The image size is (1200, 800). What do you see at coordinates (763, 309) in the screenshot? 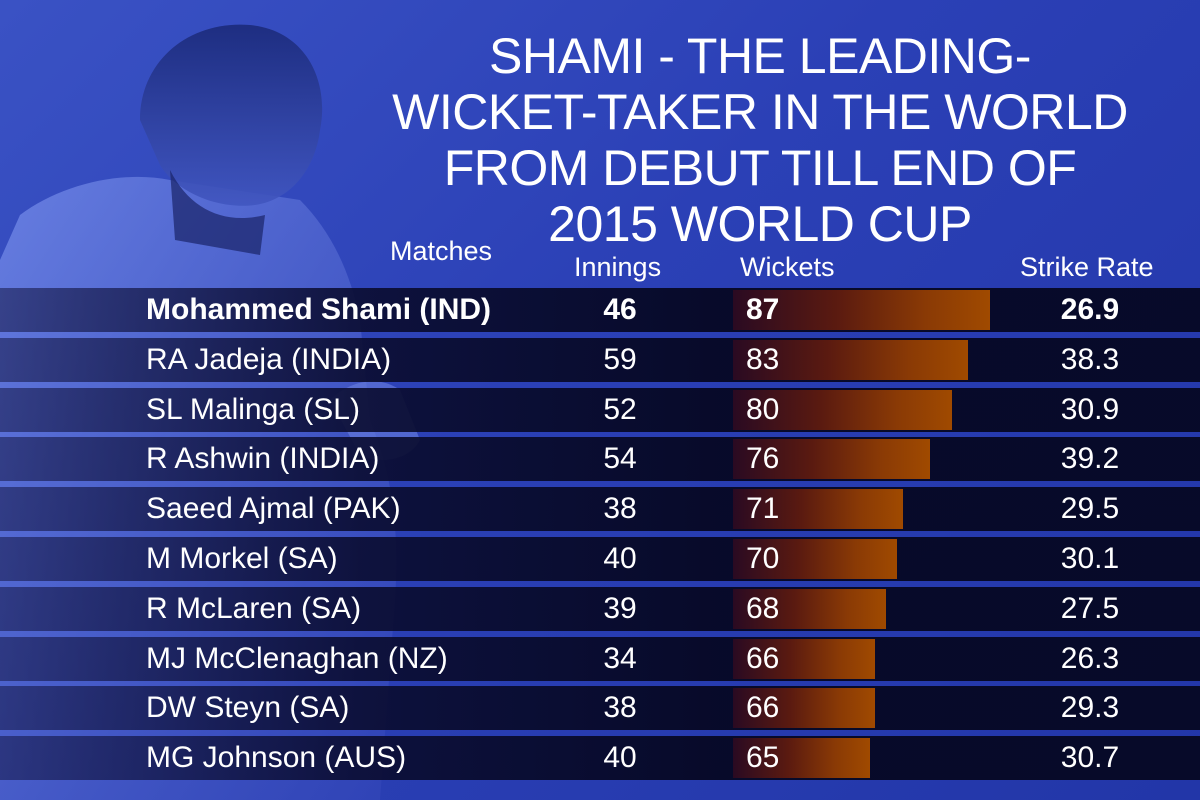
I see `wickets-value: 87` at bounding box center [763, 309].